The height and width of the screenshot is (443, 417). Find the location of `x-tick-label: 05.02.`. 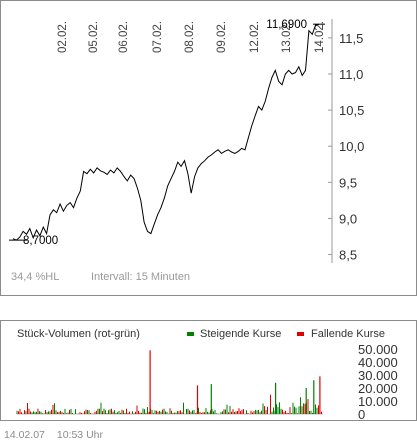

x-tick-label: 05.02. is located at coordinates (94, 37).